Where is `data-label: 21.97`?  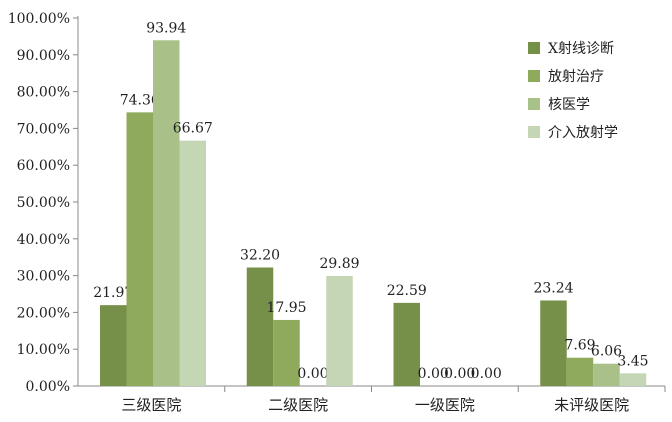 data-label: 21.97 is located at coordinates (113, 293).